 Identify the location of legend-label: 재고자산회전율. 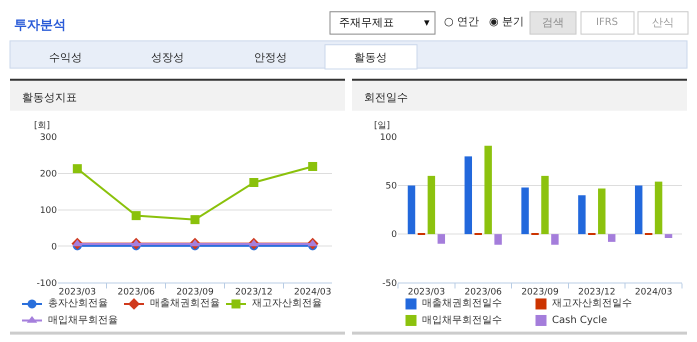
(287, 303).